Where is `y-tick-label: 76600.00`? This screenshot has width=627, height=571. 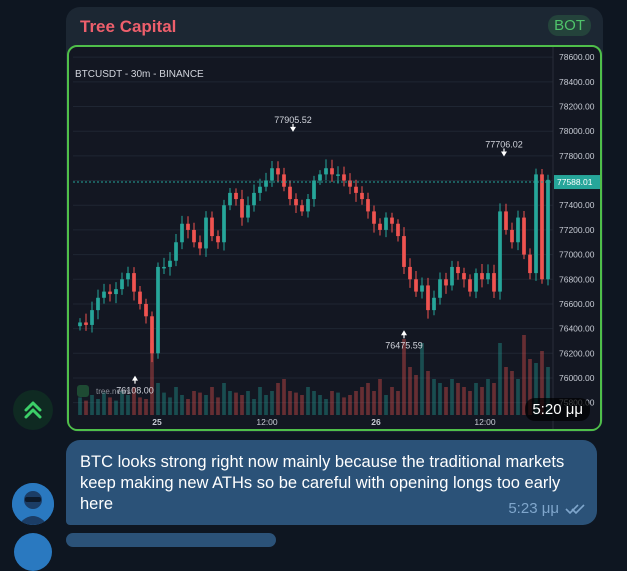
y-tick-label: 76600.00 is located at coordinates (577, 304).